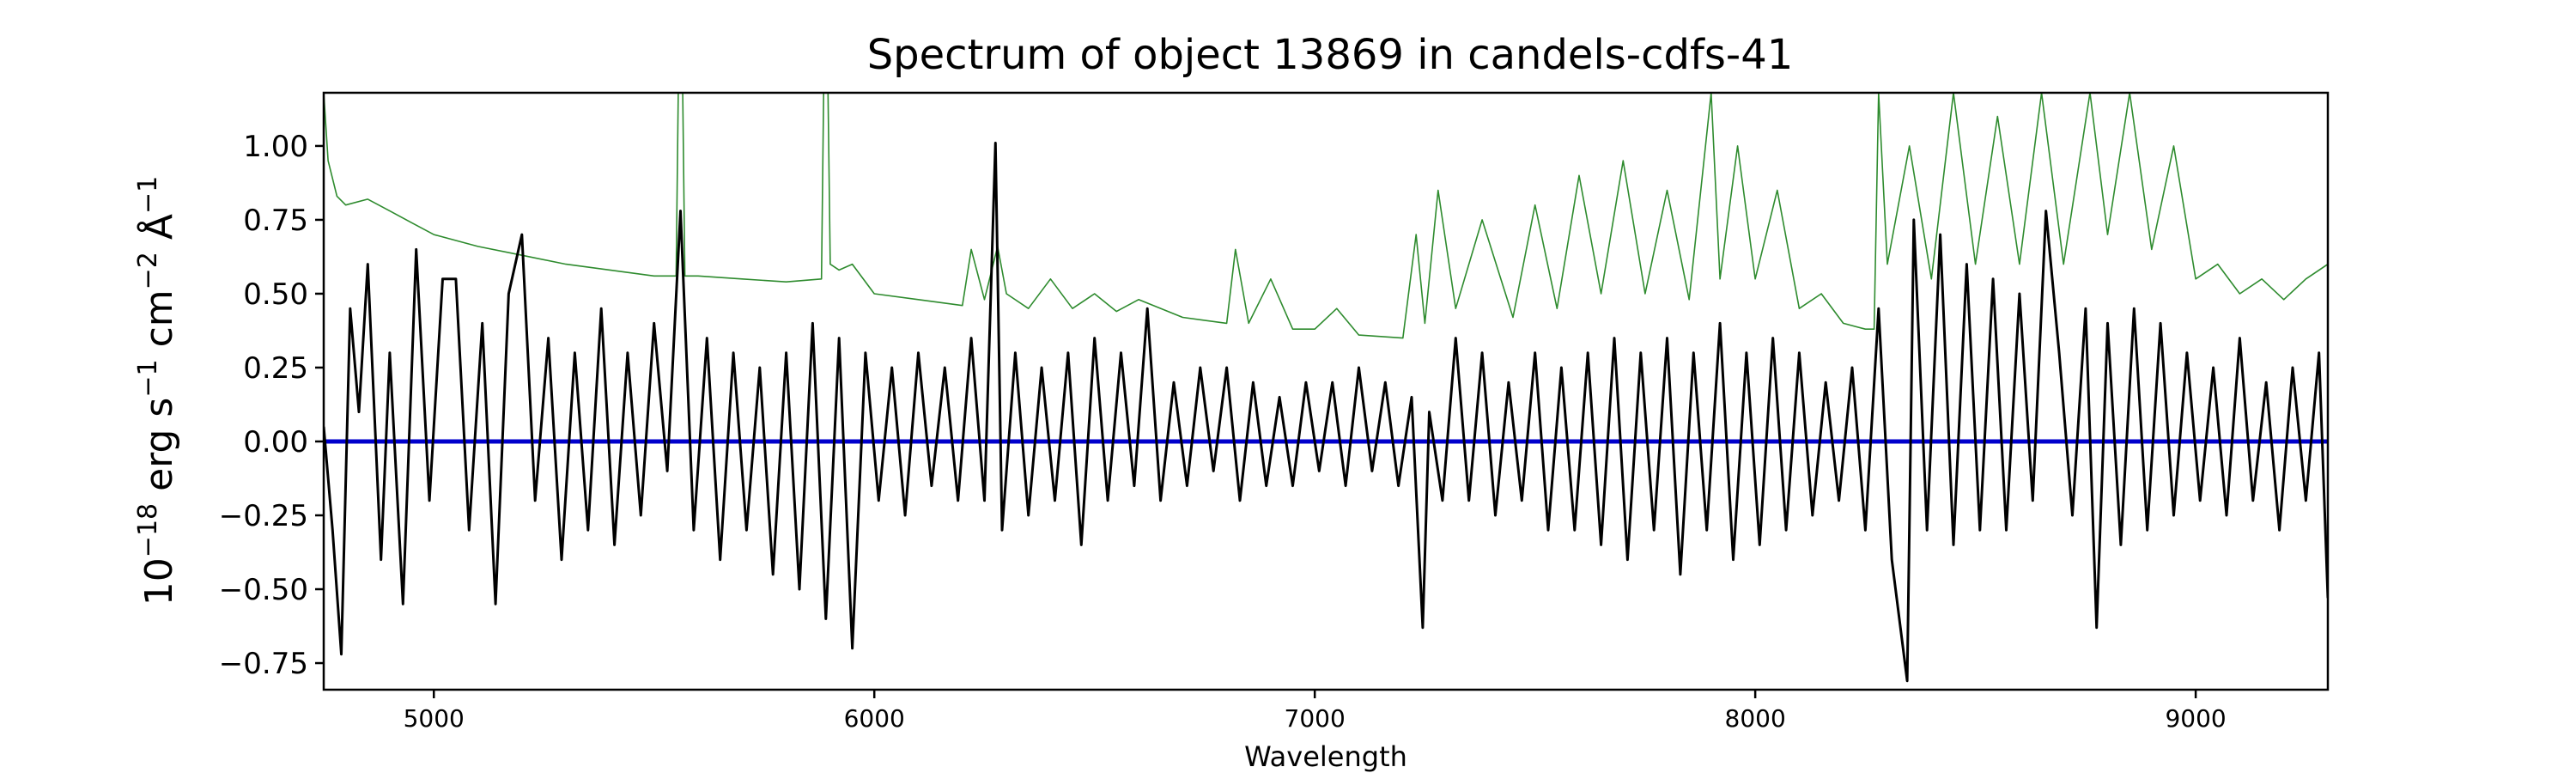 The width and height of the screenshot is (2576, 773). I want to click on y-tick-label: 0.25, so click(275, 368).